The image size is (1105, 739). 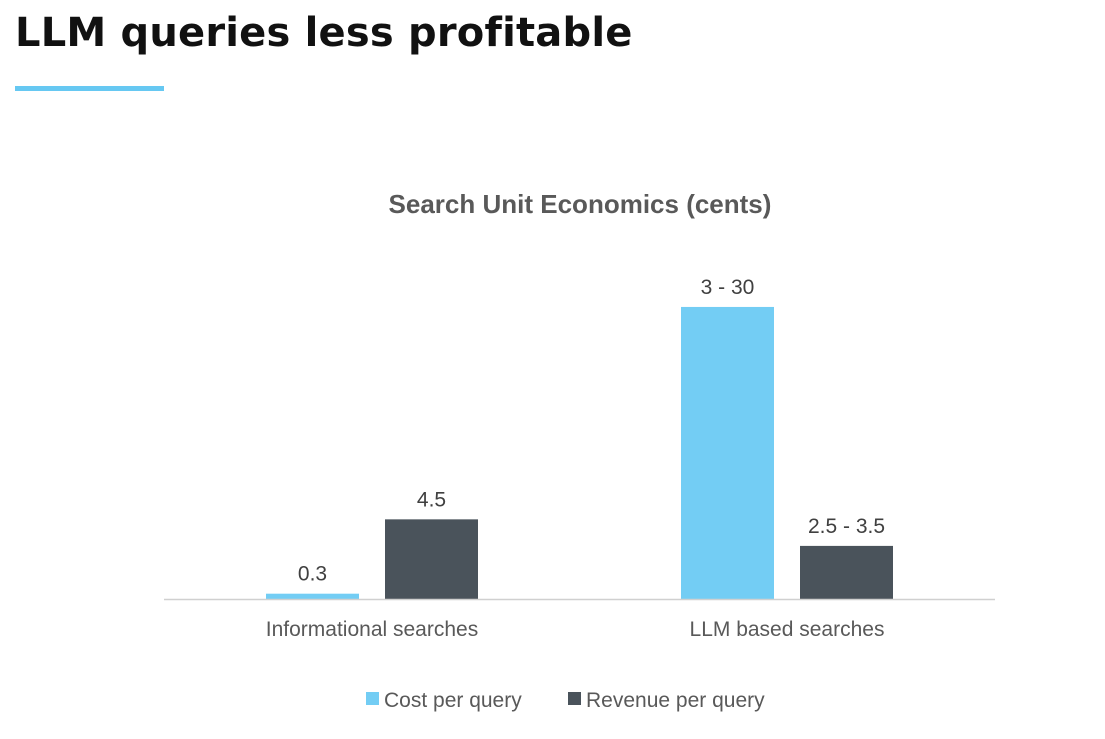 What do you see at coordinates (372, 629) in the screenshot?
I see `x-tick-label-0: Informational searches` at bounding box center [372, 629].